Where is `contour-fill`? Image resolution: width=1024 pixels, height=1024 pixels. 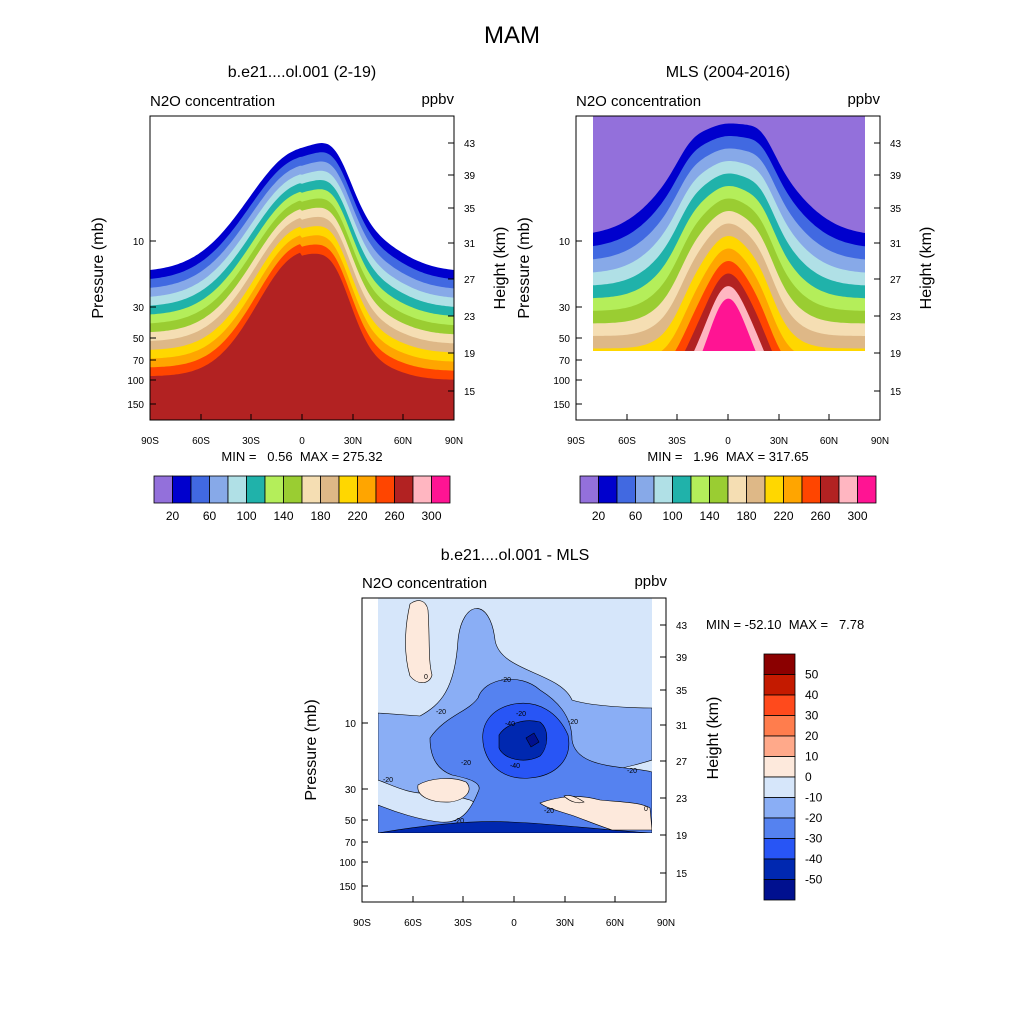 contour-fill is located at coordinates (729, 237).